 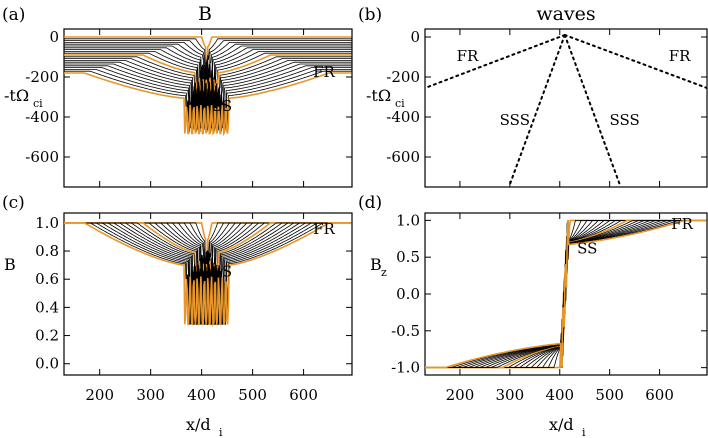 I want to click on panel-b-ytick-label: -200, so click(x=403, y=77).